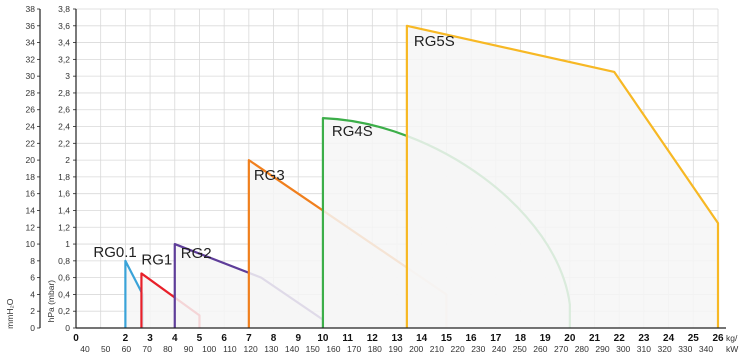 The height and width of the screenshot is (360, 740). What do you see at coordinates (106, 349) in the screenshot?
I see `x-tick-label-secondary: 50` at bounding box center [106, 349].